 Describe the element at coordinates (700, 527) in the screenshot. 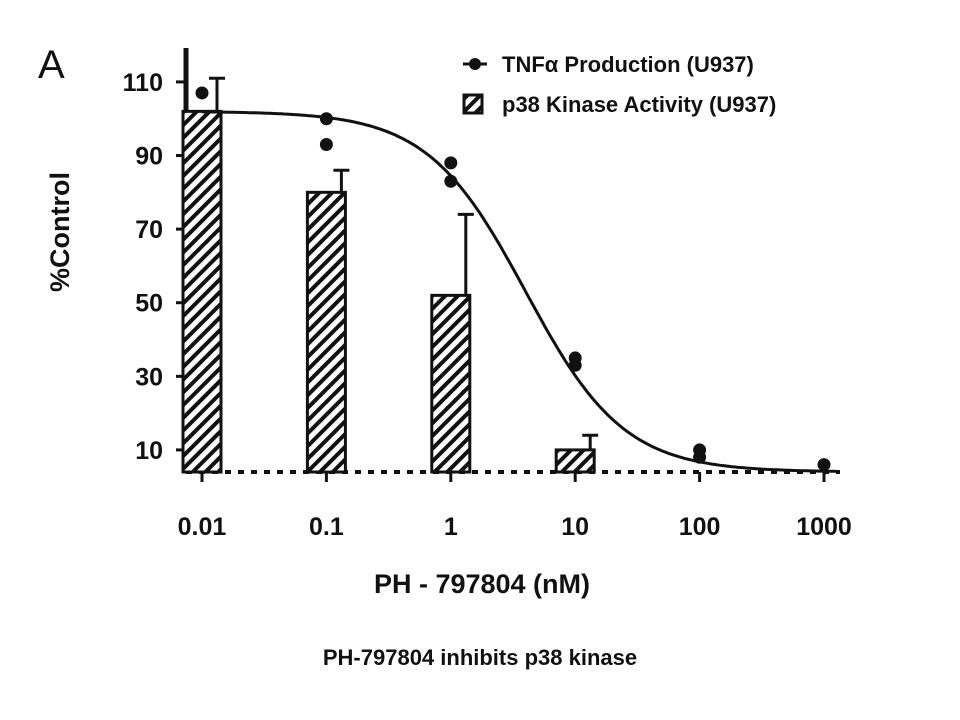

I see `x-tick-label: 100` at that location.